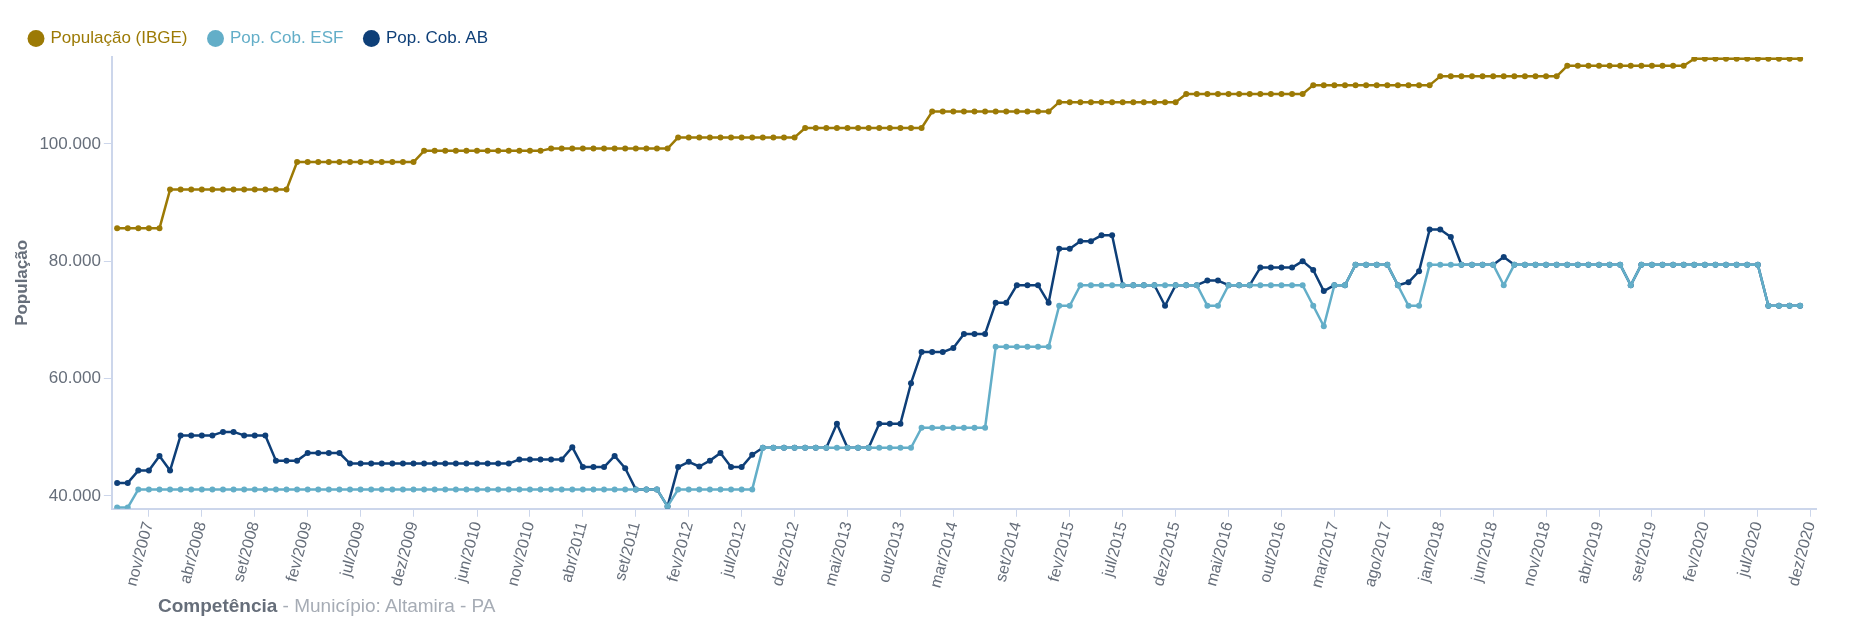 The image size is (1854, 627). I want to click on y-tick-label: 40.000, so click(74, 495).